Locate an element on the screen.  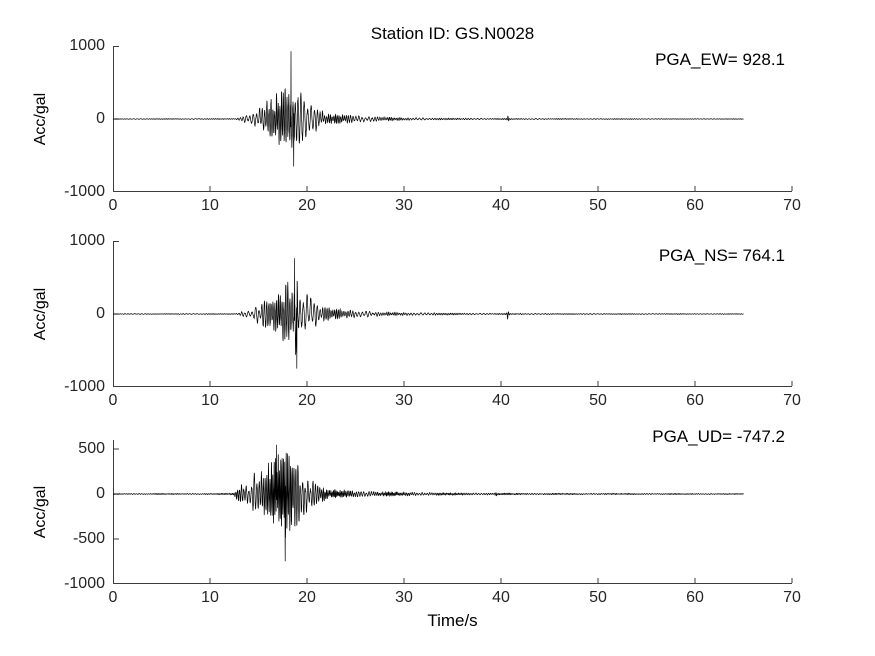
pga-annotation-ns: PGA_NS= 764.1 is located at coordinates (721, 255).